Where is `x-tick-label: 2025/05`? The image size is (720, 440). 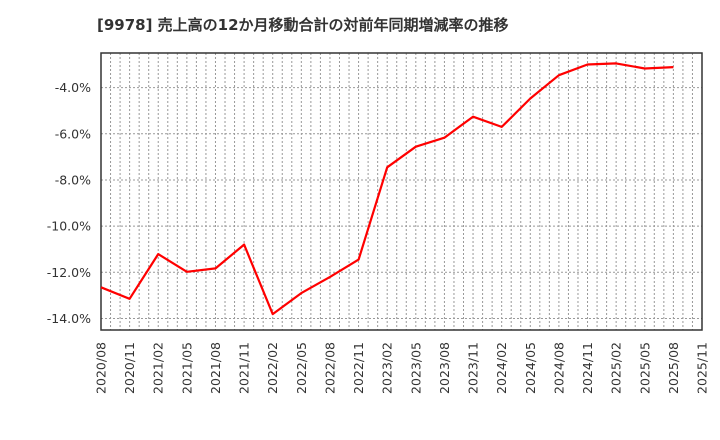 x-tick-label: 2025/05 is located at coordinates (644, 368).